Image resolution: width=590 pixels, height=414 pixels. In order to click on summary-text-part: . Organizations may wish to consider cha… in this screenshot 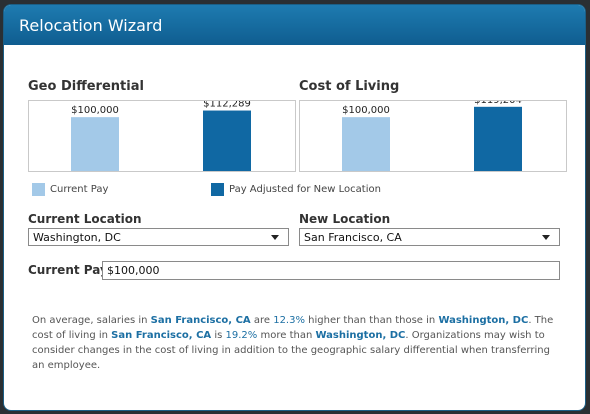, I will do `click(291, 350)`.